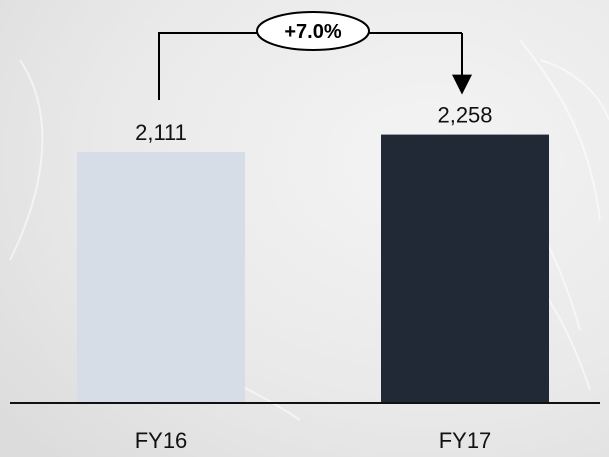 The width and height of the screenshot is (609, 457). Describe the element at coordinates (161, 440) in the screenshot. I see `tick-label-fy16: FY16` at that location.